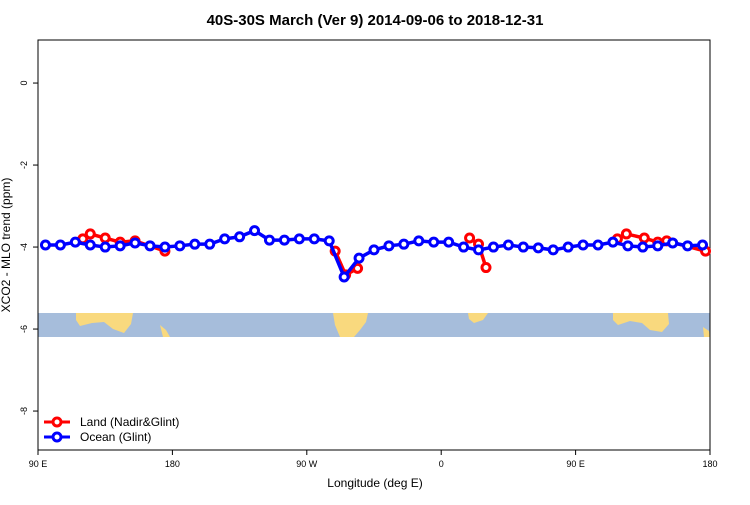  What do you see at coordinates (24, 329) in the screenshot?
I see `y-tick-label: -6` at bounding box center [24, 329].